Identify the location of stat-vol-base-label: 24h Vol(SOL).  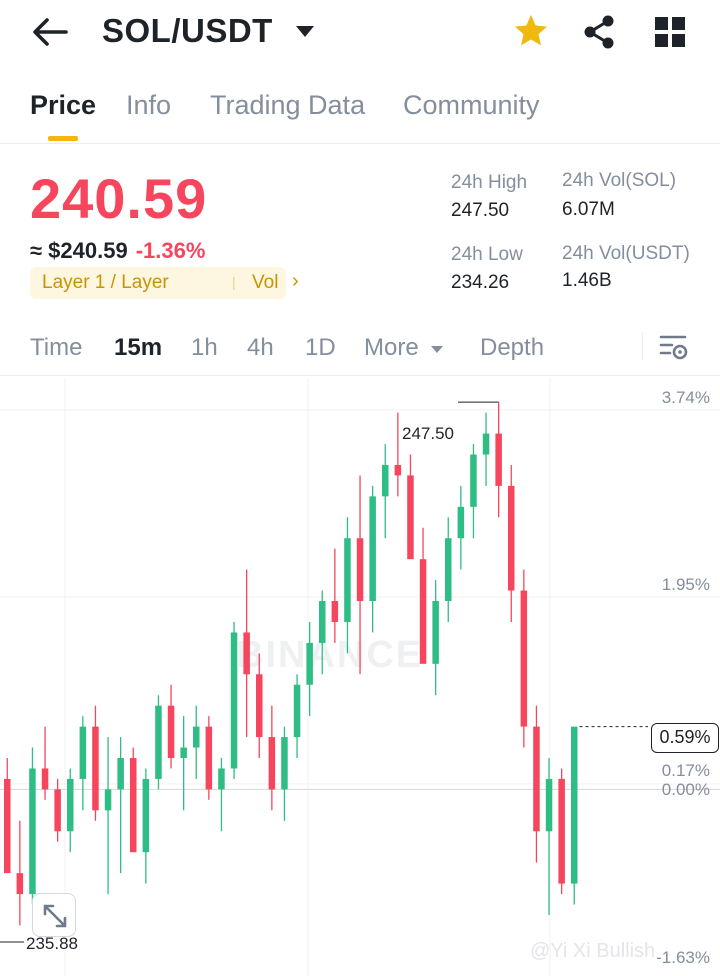
(619, 180).